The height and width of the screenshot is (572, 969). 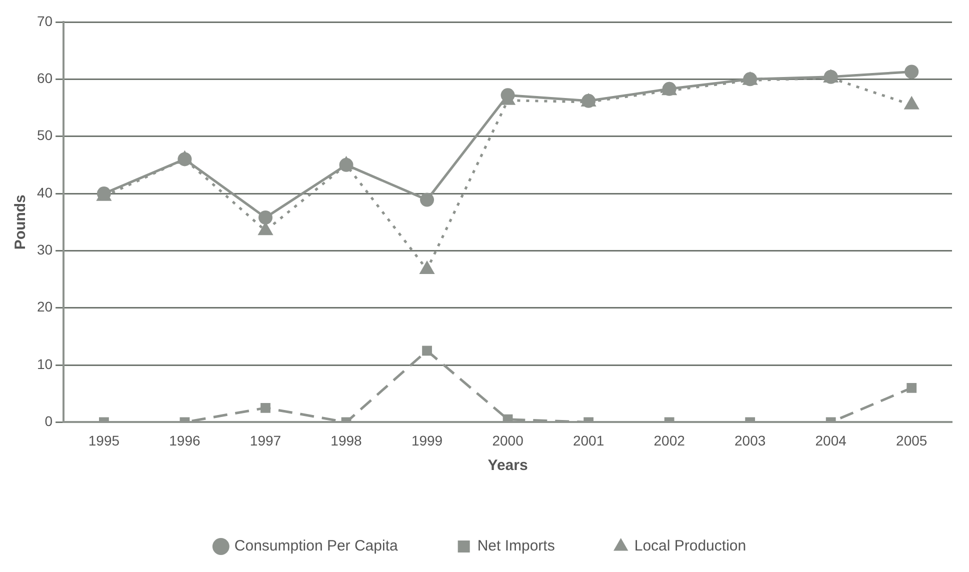 What do you see at coordinates (44, 20) in the screenshot?
I see `y-tick-label: 70` at bounding box center [44, 20].